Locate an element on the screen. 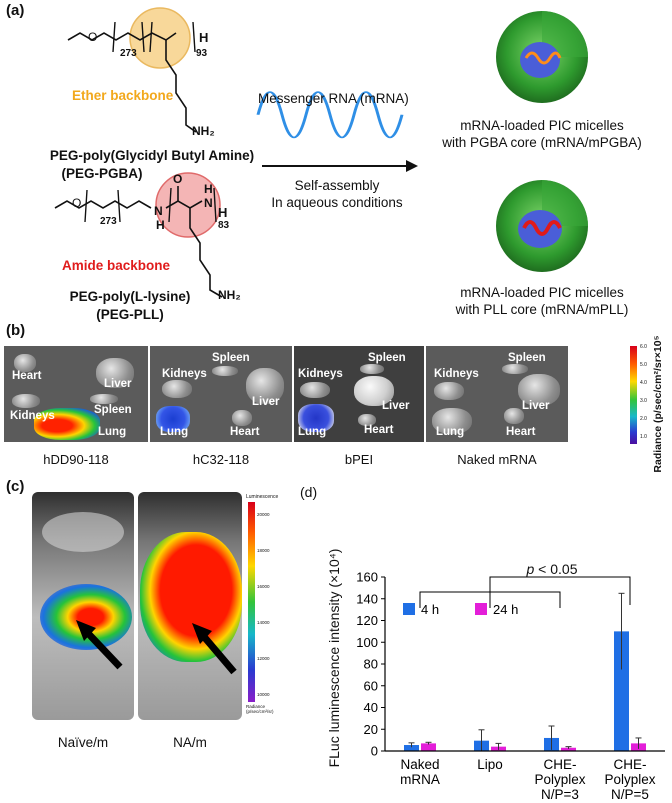  organ-image-bpei: Spleen Kidneys Liver Lung Heart is located at coordinates (359, 394).